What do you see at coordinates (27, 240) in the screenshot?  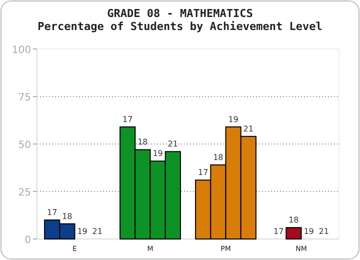 I see `y-tick-label: 0` at bounding box center [27, 240].